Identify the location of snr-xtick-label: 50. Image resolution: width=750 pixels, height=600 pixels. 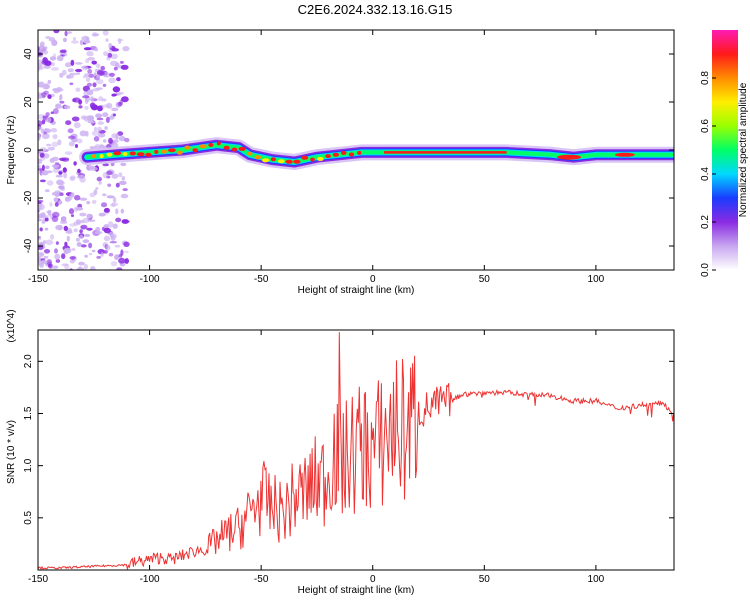
(485, 579).